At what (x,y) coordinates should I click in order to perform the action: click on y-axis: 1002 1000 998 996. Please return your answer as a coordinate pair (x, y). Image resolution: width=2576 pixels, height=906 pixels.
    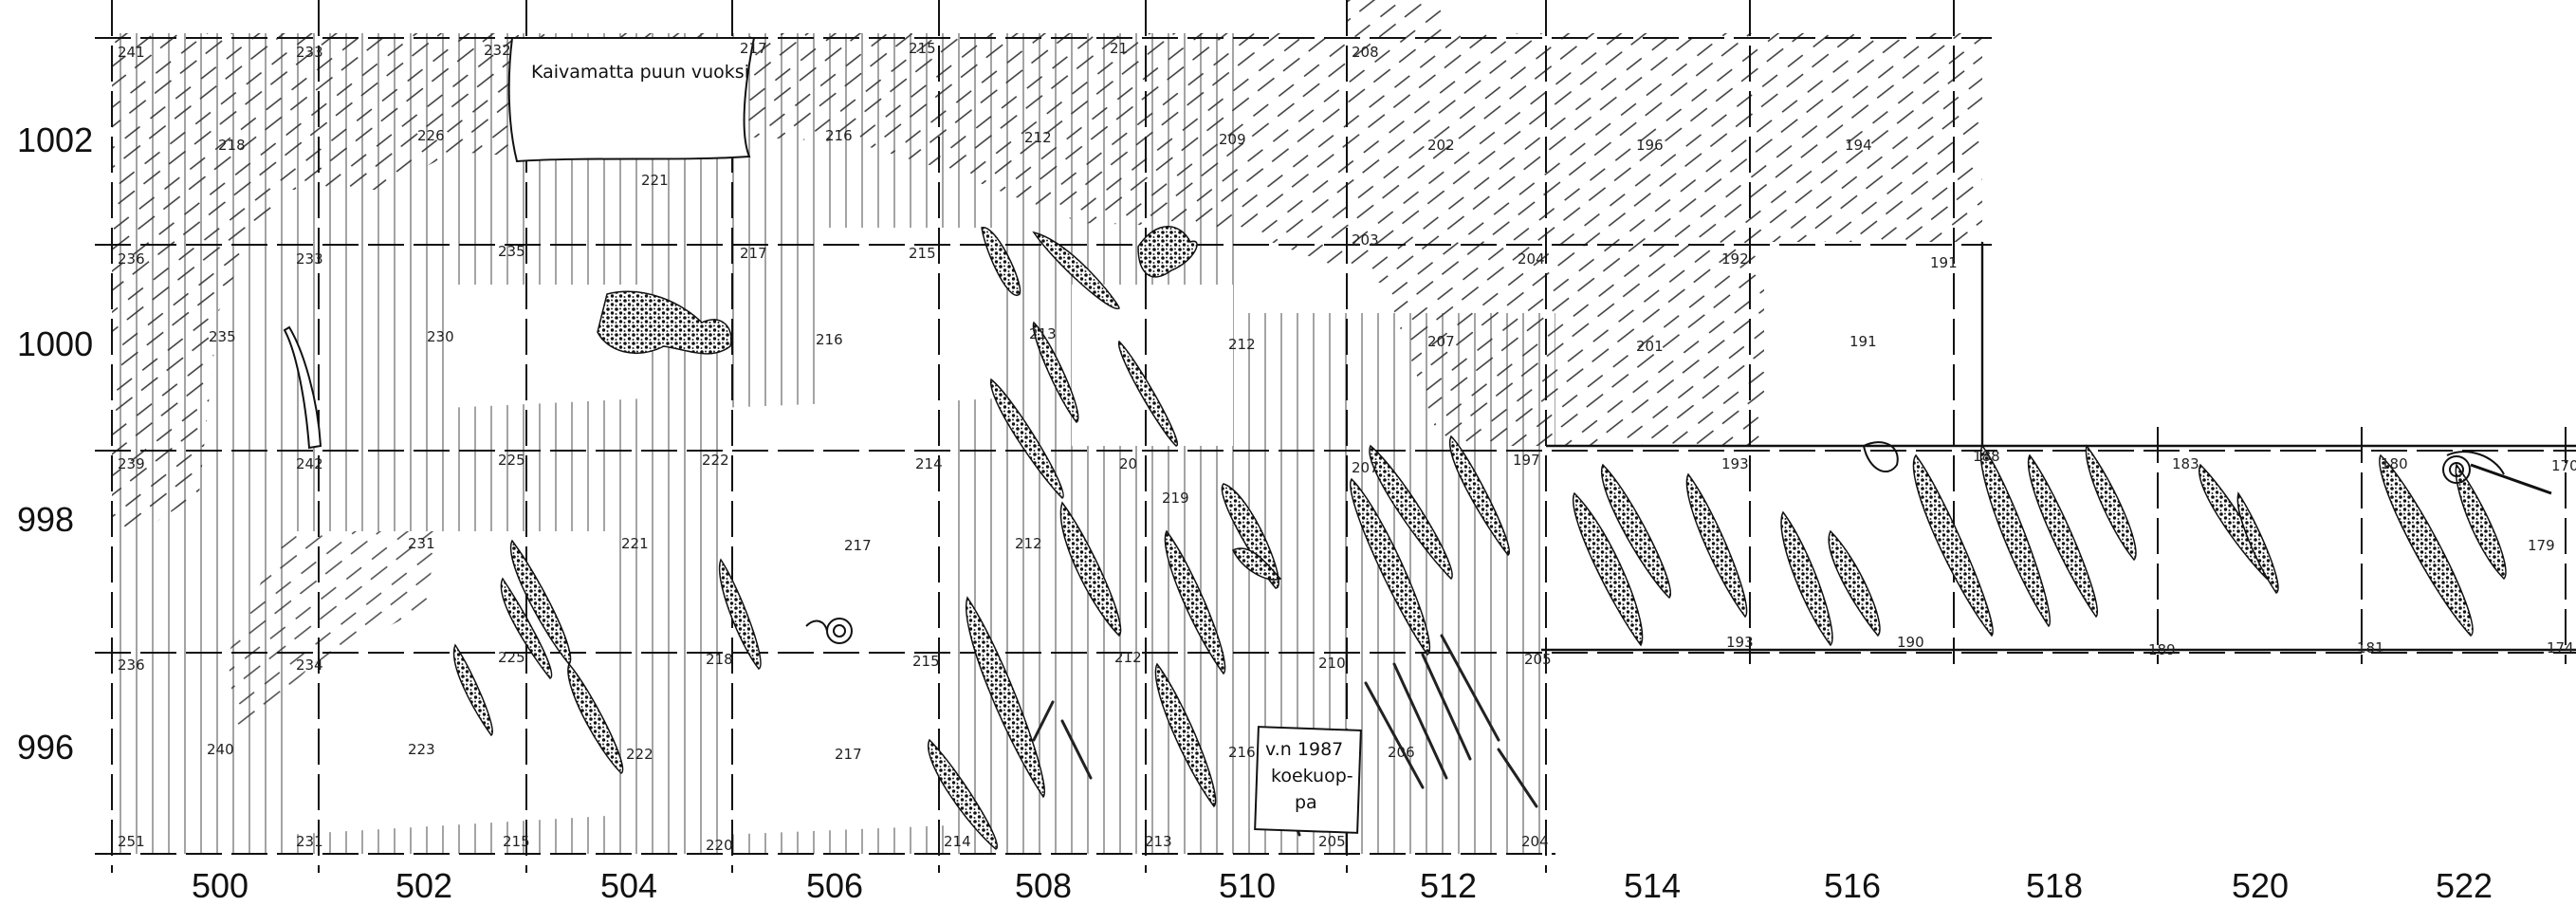
    Looking at the image, I should click on (55, 443).